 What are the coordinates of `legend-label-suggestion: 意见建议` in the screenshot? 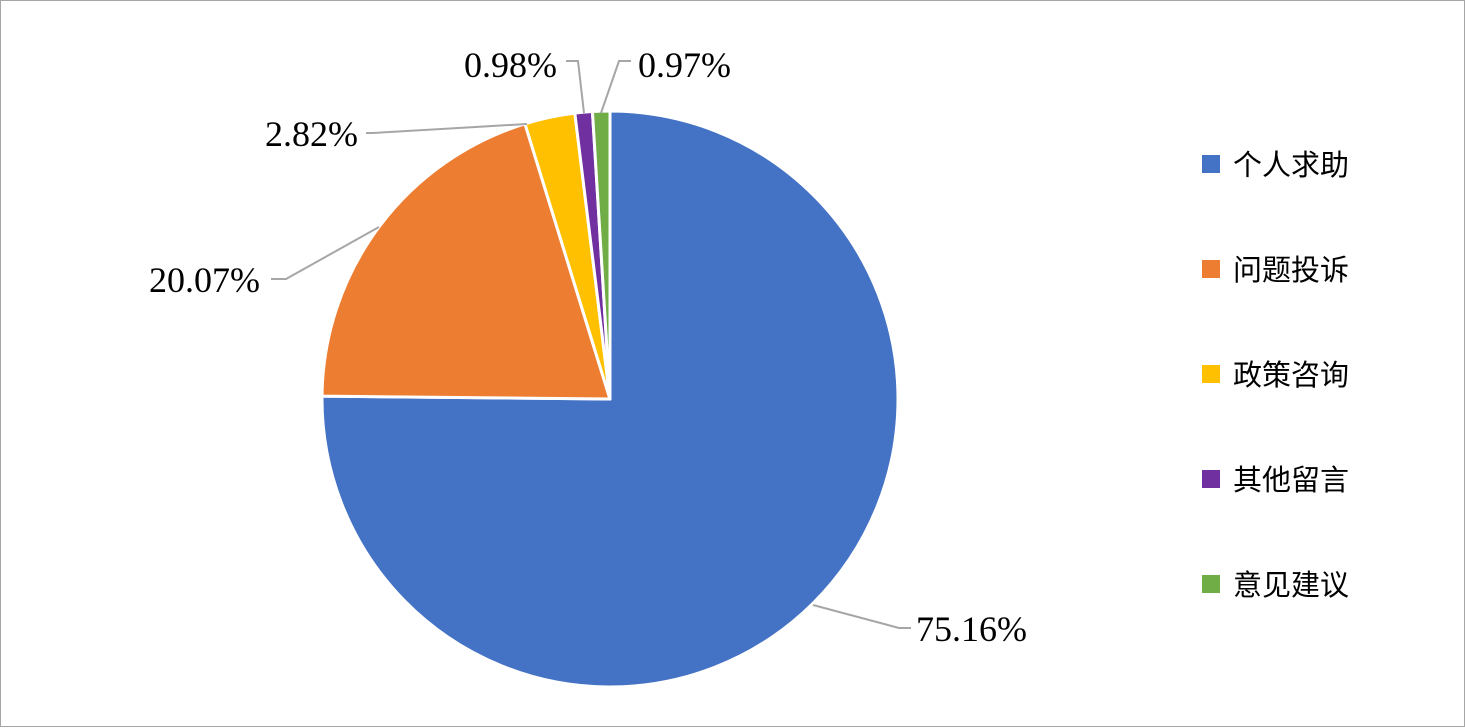 It's located at (1291, 585).